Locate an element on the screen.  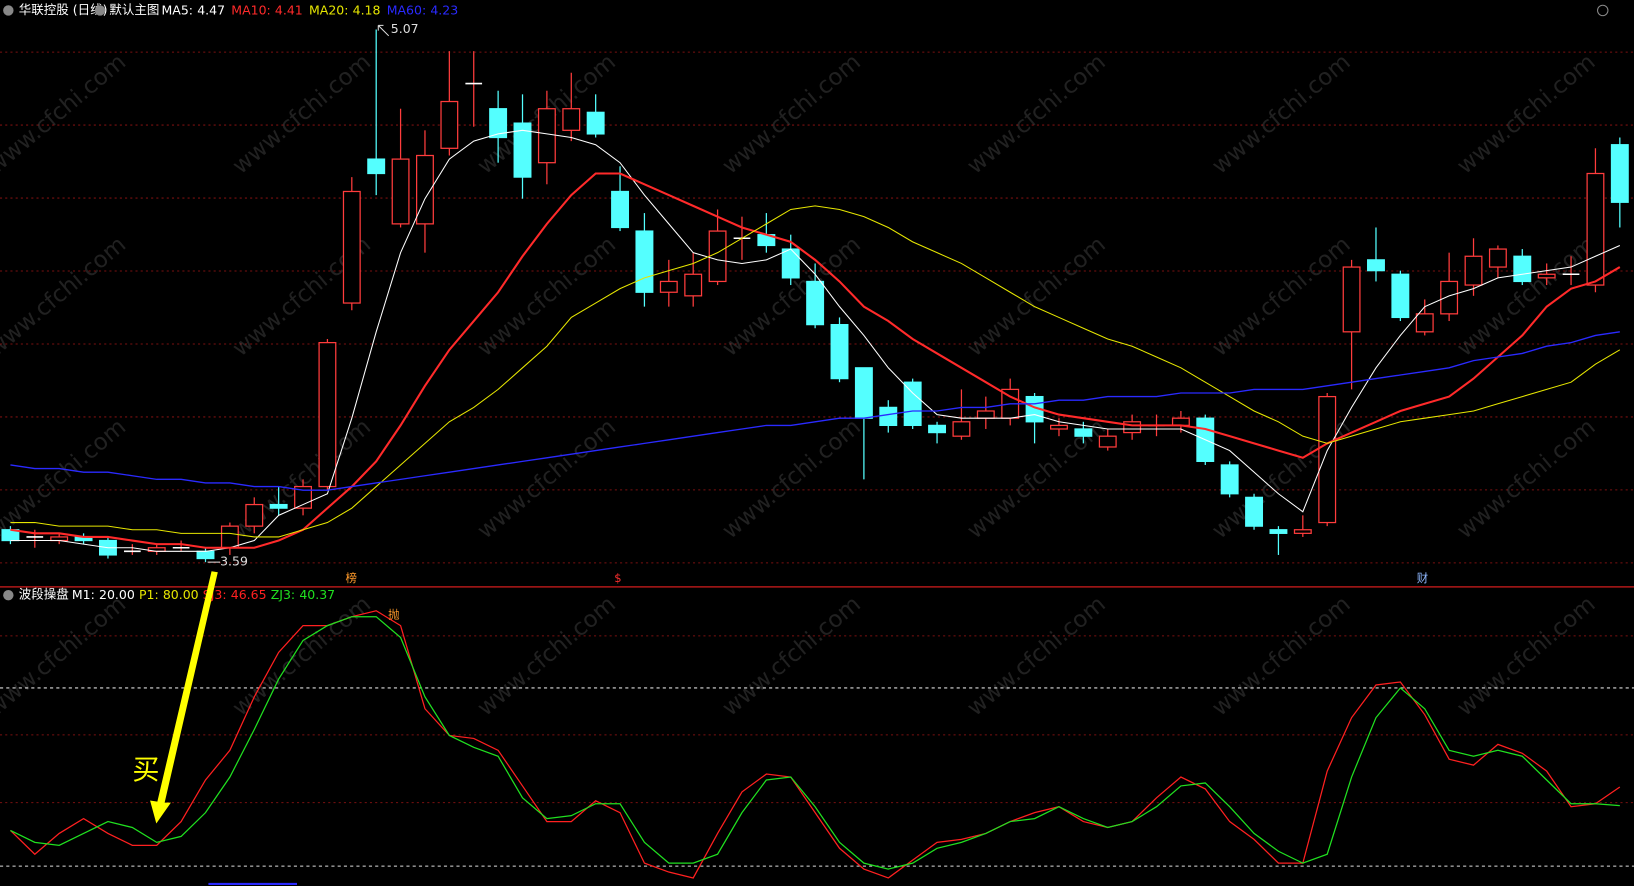
menu-icon is located at coordinates (8, 10).